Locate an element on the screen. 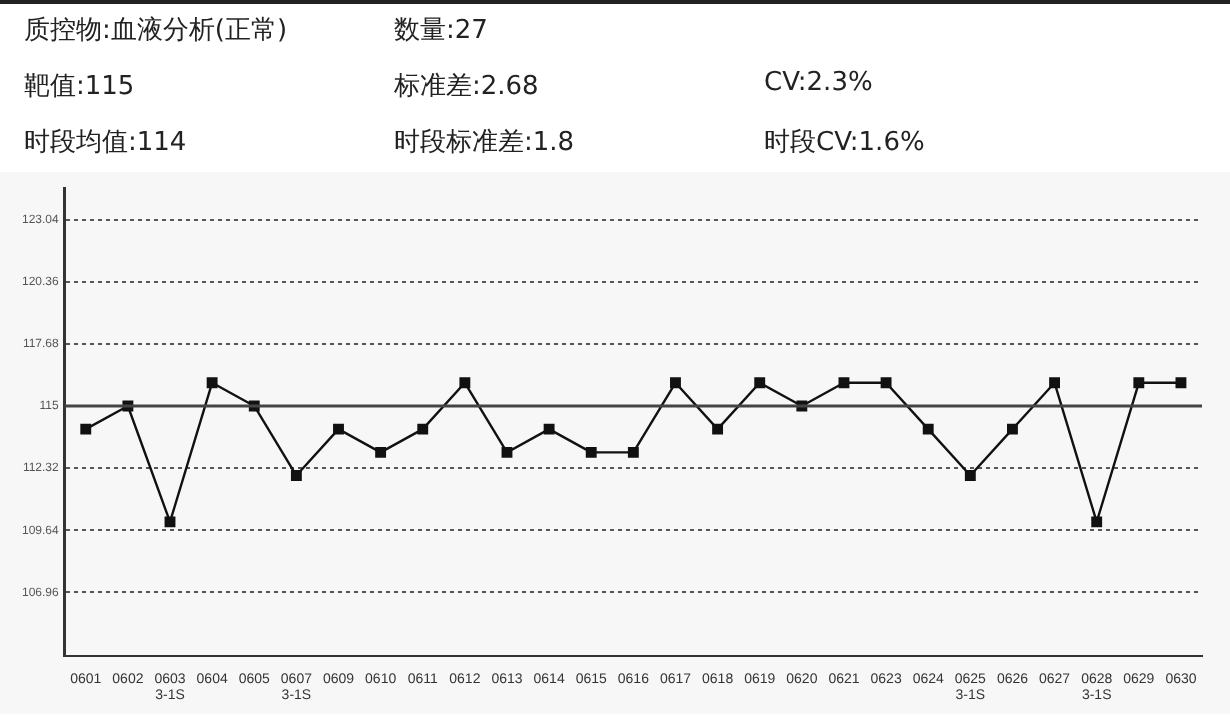 This screenshot has height=718, width=1230. text: 靶值:115 is located at coordinates (80, 88).